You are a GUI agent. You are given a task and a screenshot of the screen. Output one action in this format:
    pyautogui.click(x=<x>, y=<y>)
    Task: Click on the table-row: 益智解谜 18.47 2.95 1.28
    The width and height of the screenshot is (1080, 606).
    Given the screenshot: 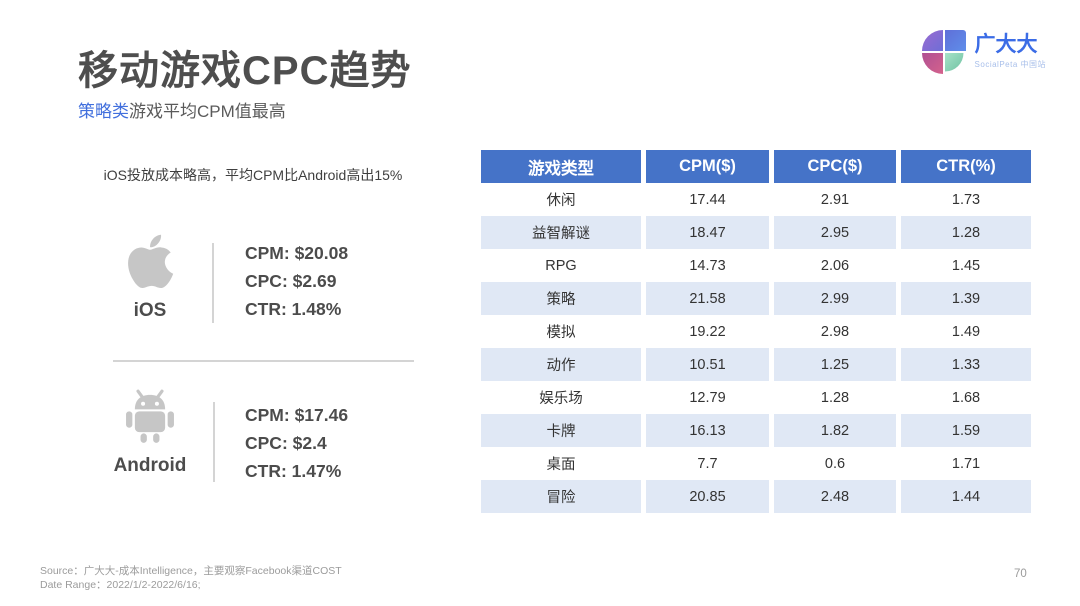 What is the action you would take?
    pyautogui.click(x=756, y=232)
    